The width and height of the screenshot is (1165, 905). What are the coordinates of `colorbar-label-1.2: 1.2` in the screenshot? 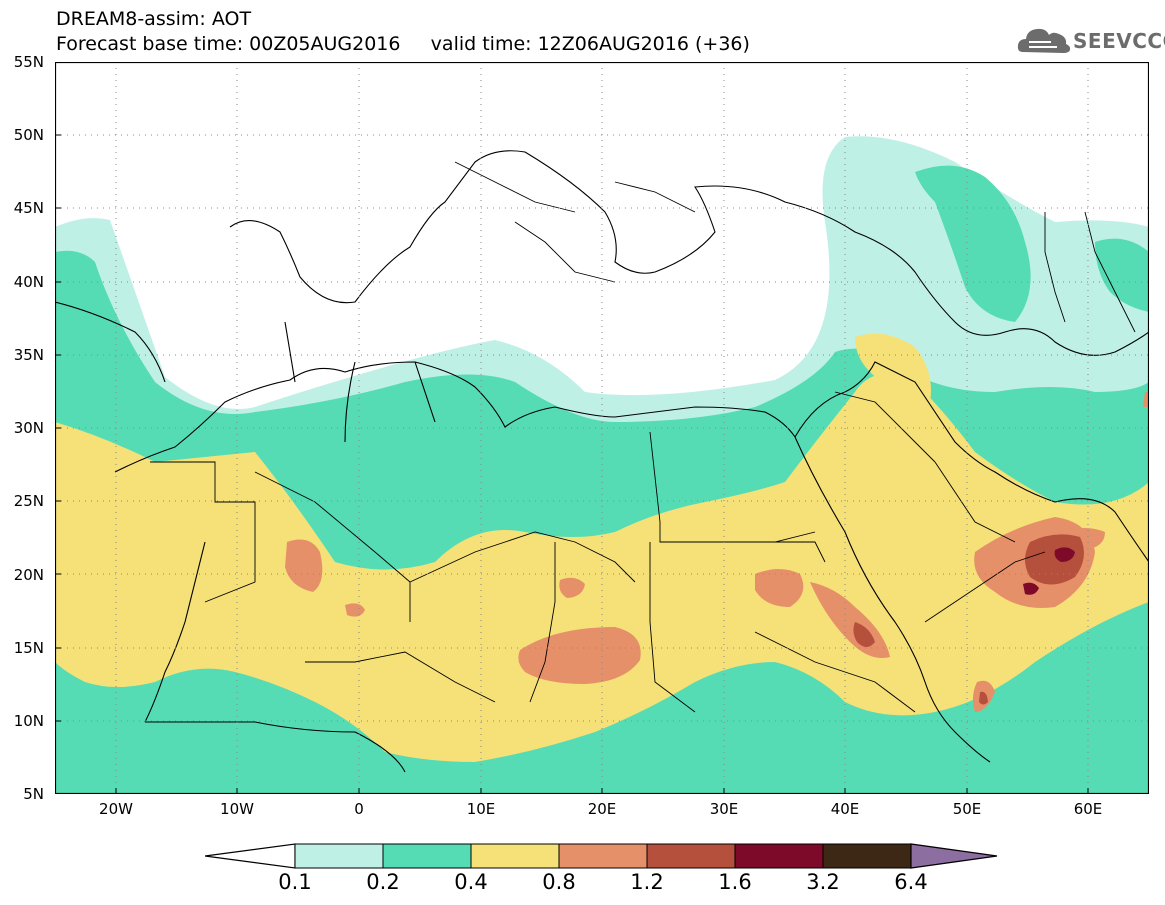 It's located at (647, 882).